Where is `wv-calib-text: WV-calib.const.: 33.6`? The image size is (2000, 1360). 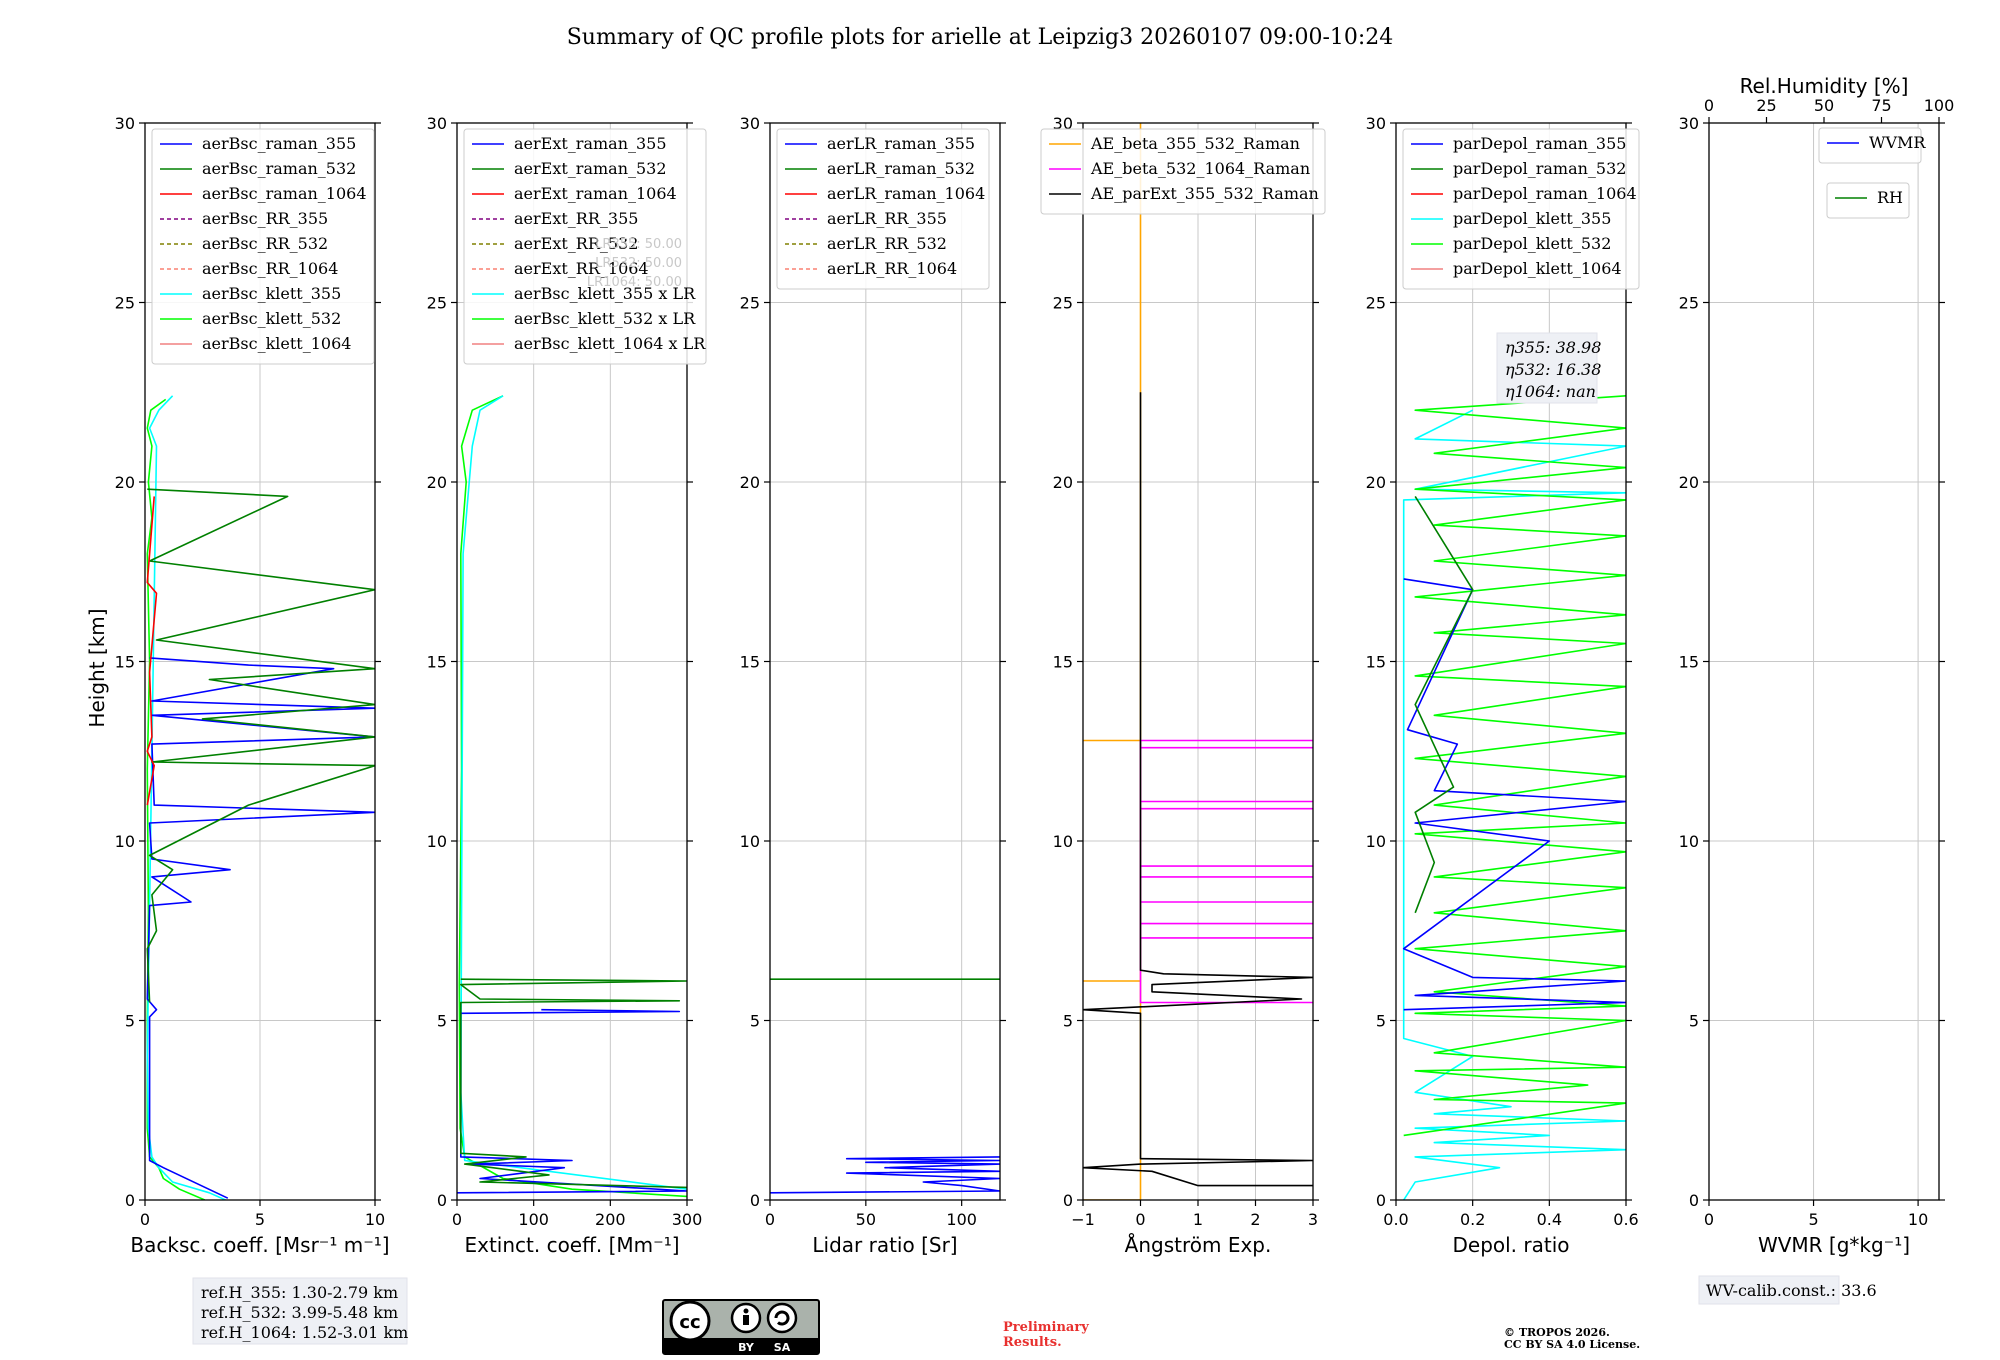 wv-calib-text: WV-calib.const.: 33.6 is located at coordinates (1791, 1290).